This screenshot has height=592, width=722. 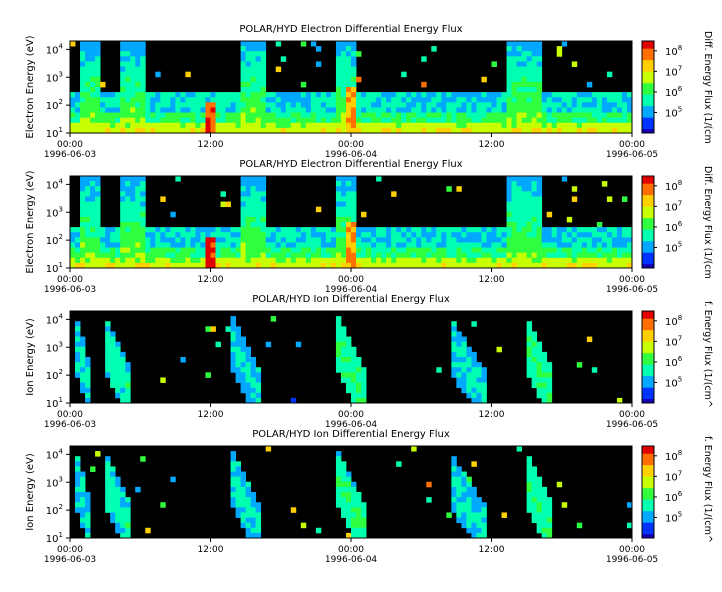 What do you see at coordinates (30, 221) in the screenshot?
I see `y-axis-label: Electron Energy (eV)` at bounding box center [30, 221].